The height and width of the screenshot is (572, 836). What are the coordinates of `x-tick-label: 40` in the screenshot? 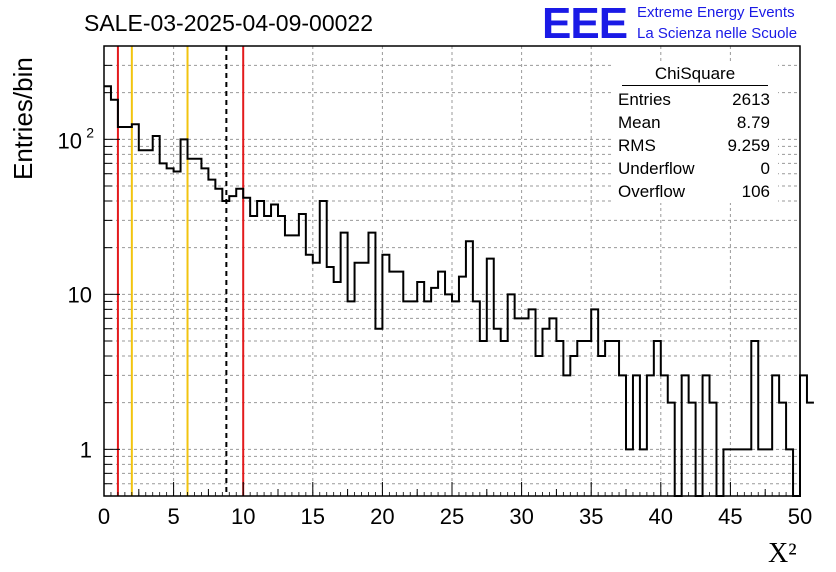 It's located at (661, 516).